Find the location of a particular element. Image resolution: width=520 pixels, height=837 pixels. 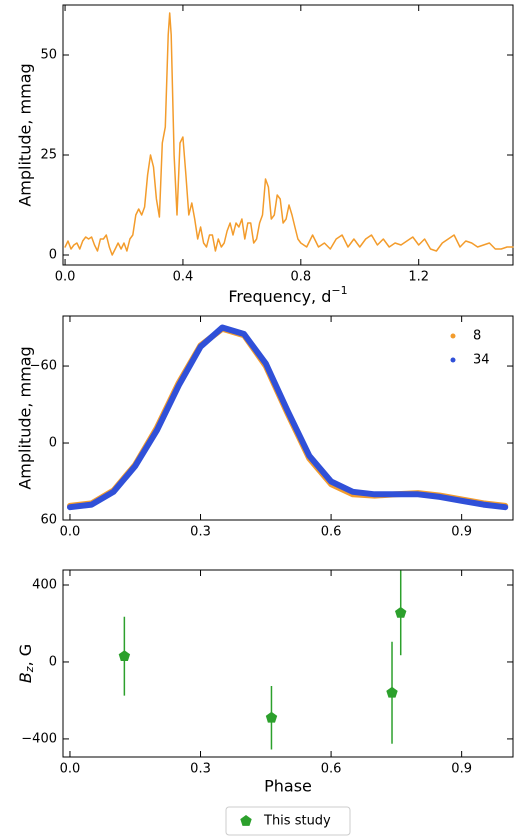

legend-label: 8 is located at coordinates (477, 336).